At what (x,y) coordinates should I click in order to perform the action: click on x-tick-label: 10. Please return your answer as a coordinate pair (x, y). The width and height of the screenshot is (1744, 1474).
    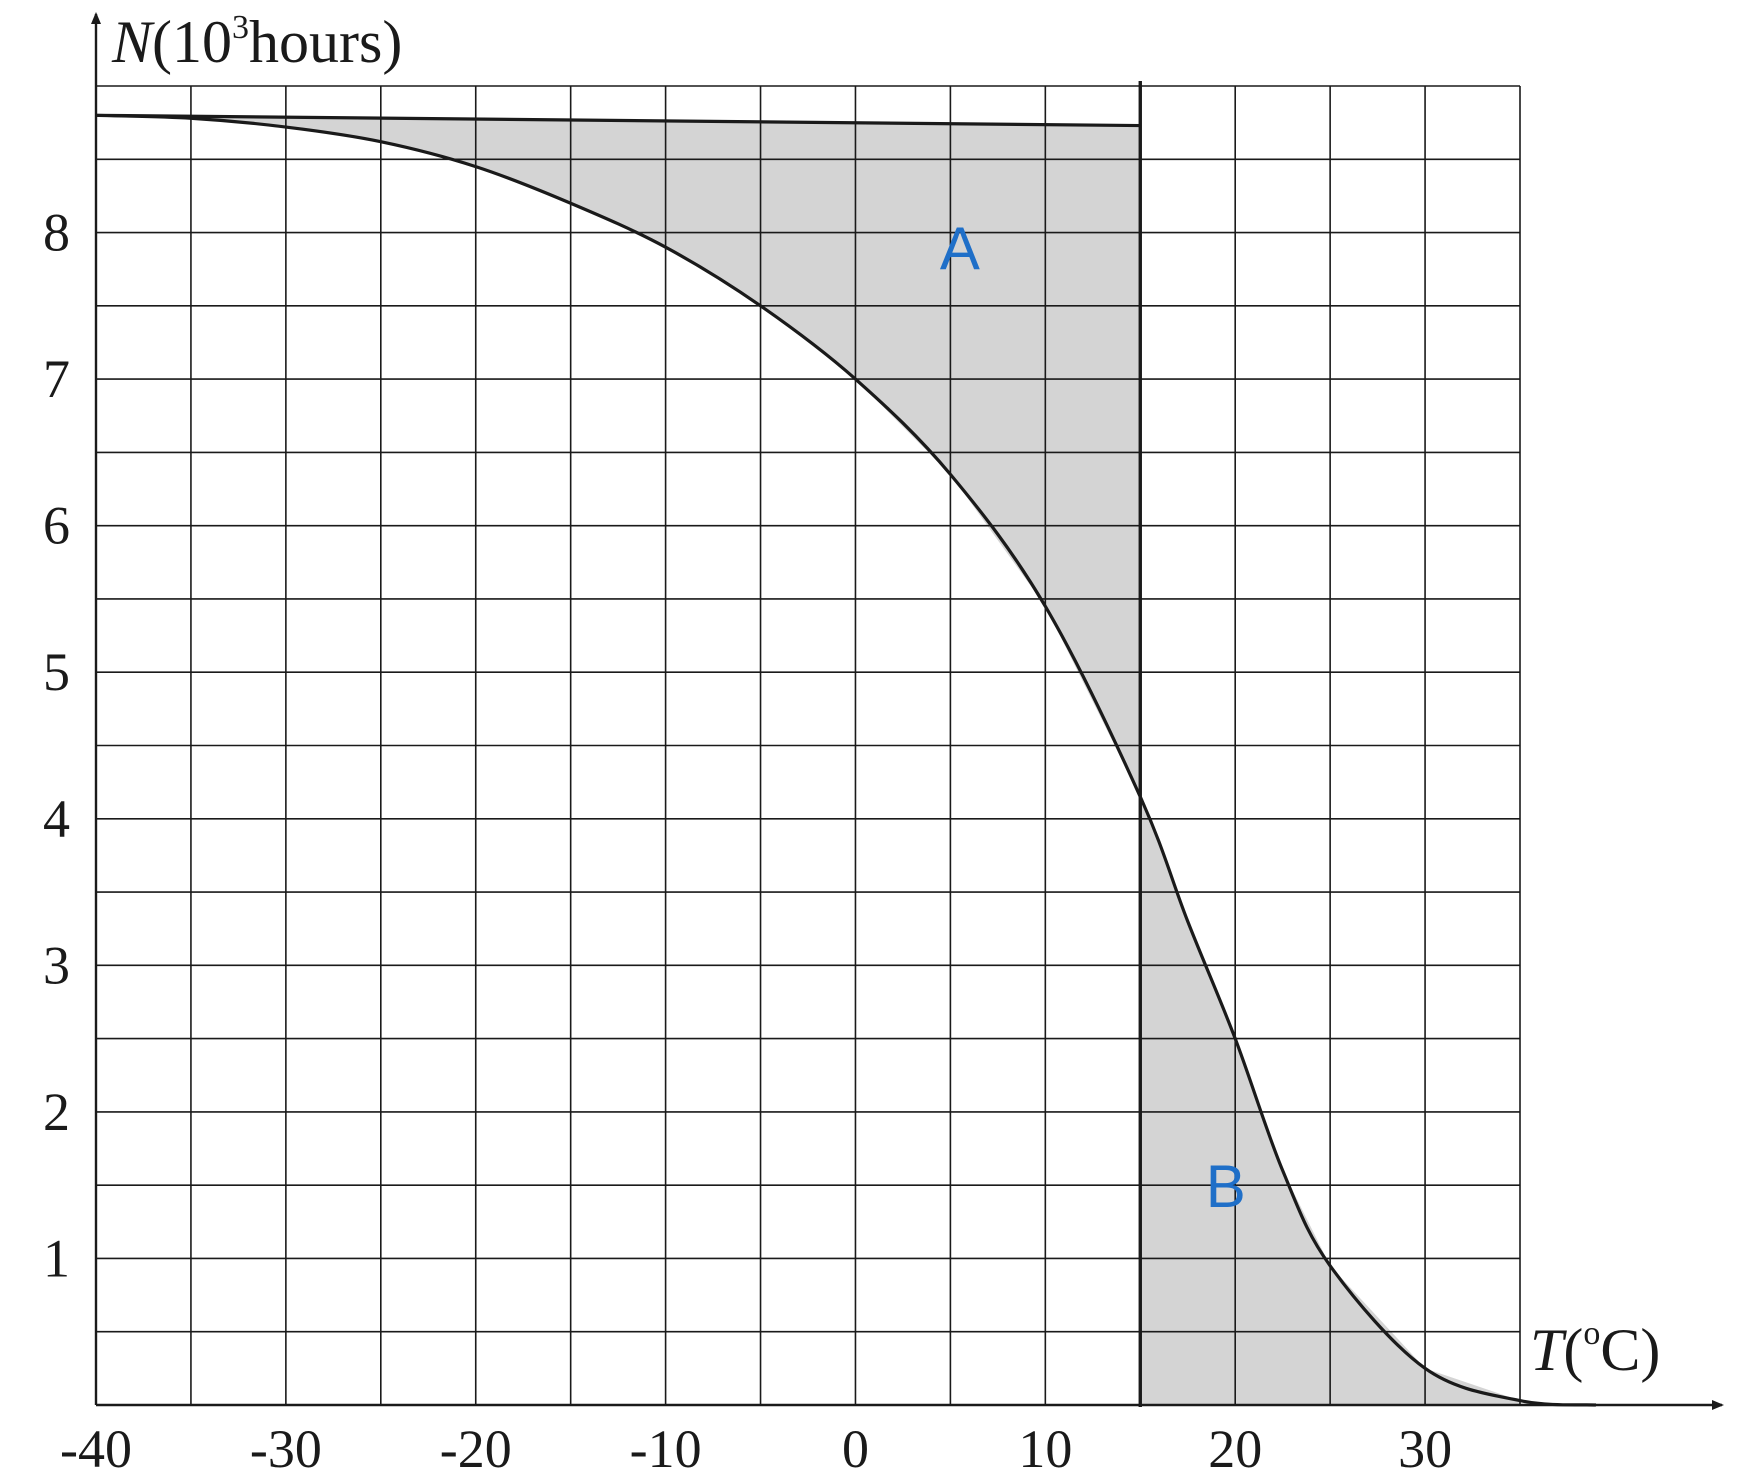
    Looking at the image, I should click on (1045, 1446).